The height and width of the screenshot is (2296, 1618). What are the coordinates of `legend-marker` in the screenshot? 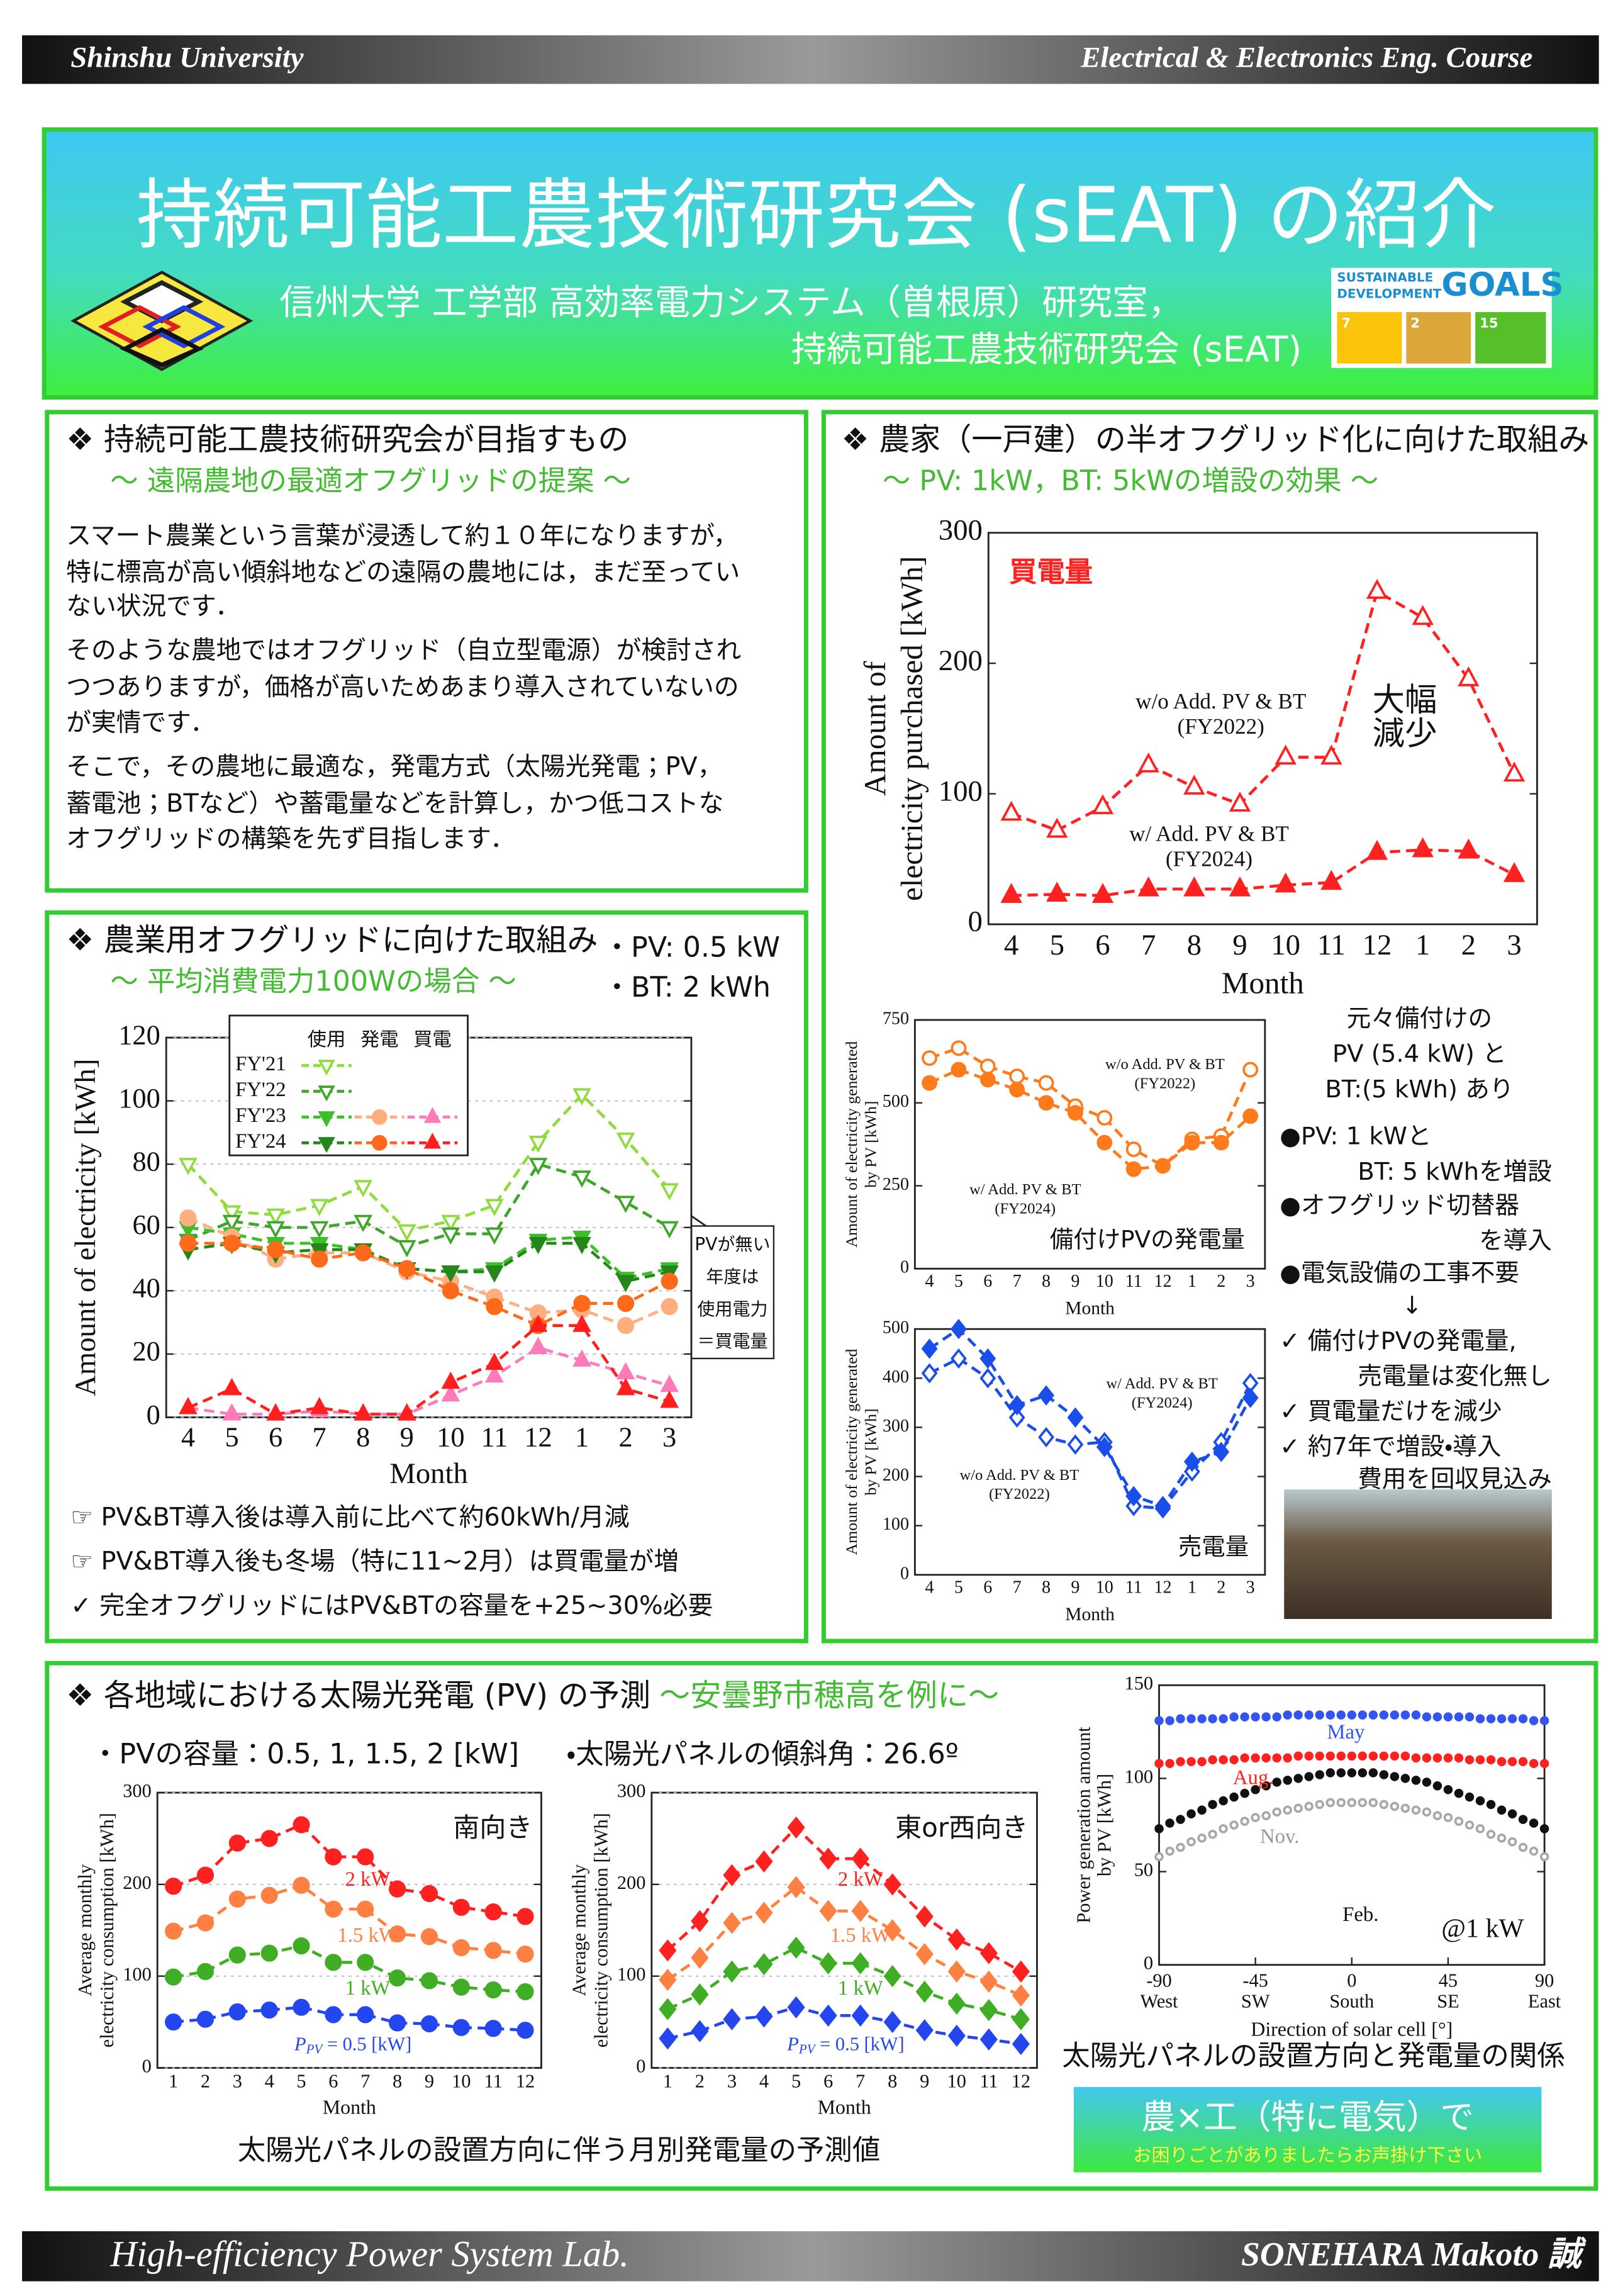 It's located at (432, 1115).